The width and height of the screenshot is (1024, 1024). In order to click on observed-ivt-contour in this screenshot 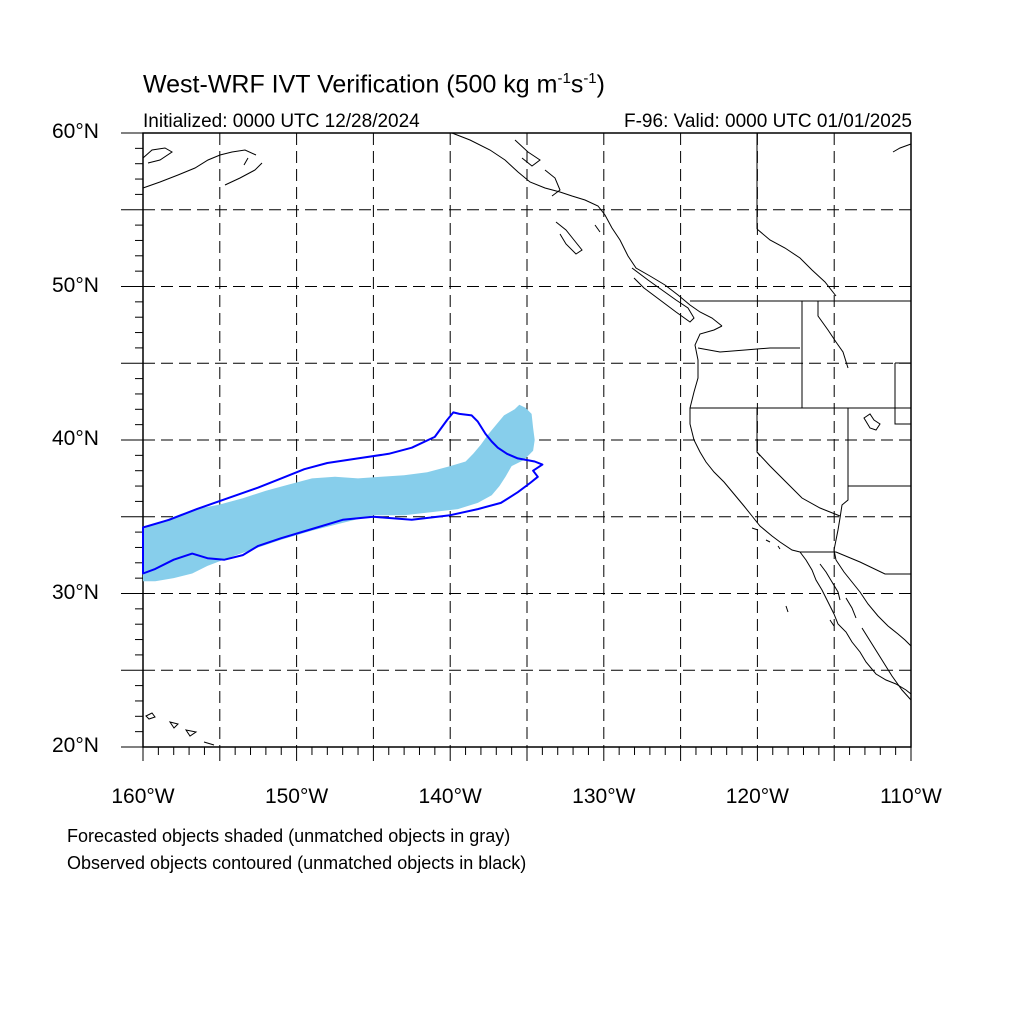, I will do `click(343, 493)`.